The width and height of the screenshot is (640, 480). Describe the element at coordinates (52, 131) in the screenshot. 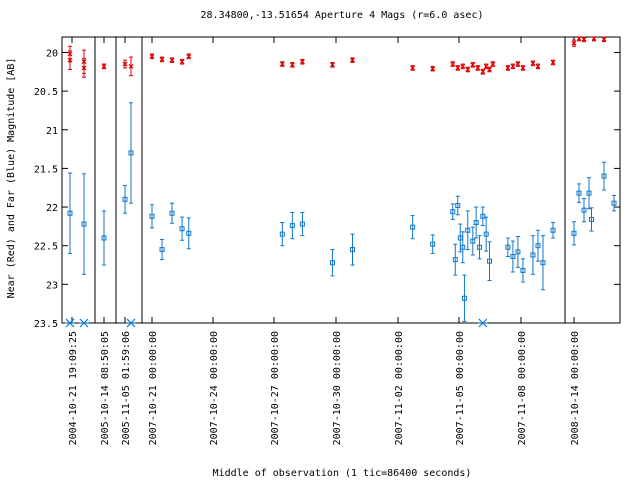

I see `y-tick-label: 21` at that location.